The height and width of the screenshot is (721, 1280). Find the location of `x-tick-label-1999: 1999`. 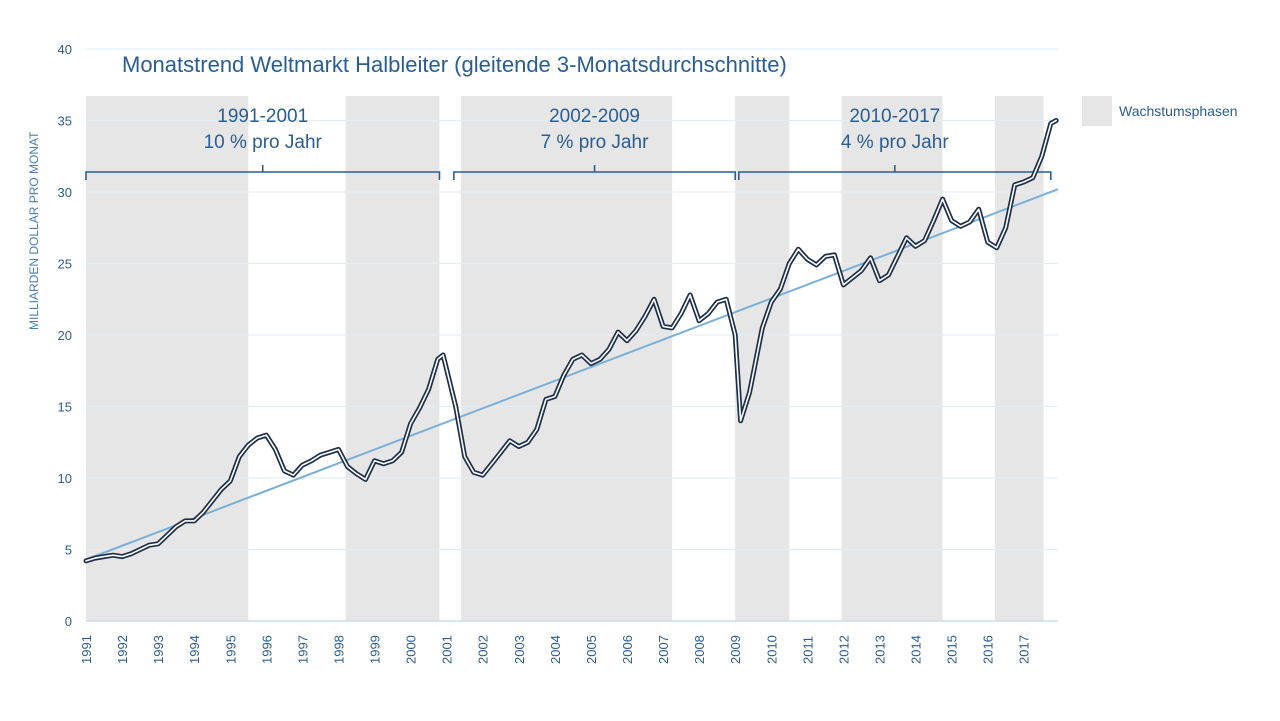

x-tick-label-1999: 1999 is located at coordinates (375, 649).